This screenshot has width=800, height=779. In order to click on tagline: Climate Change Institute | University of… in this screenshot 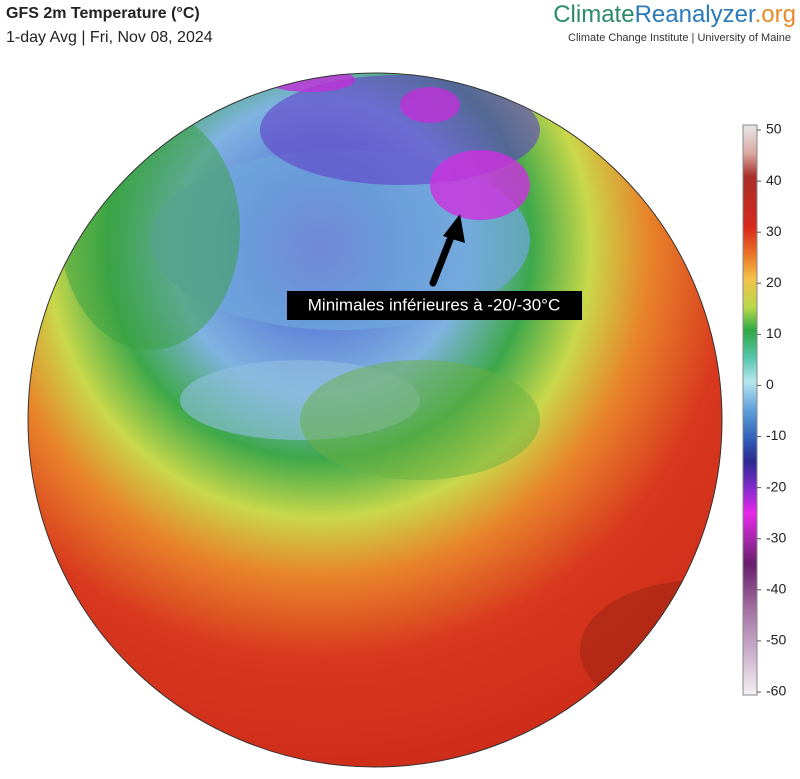, I will do `click(679, 38)`.